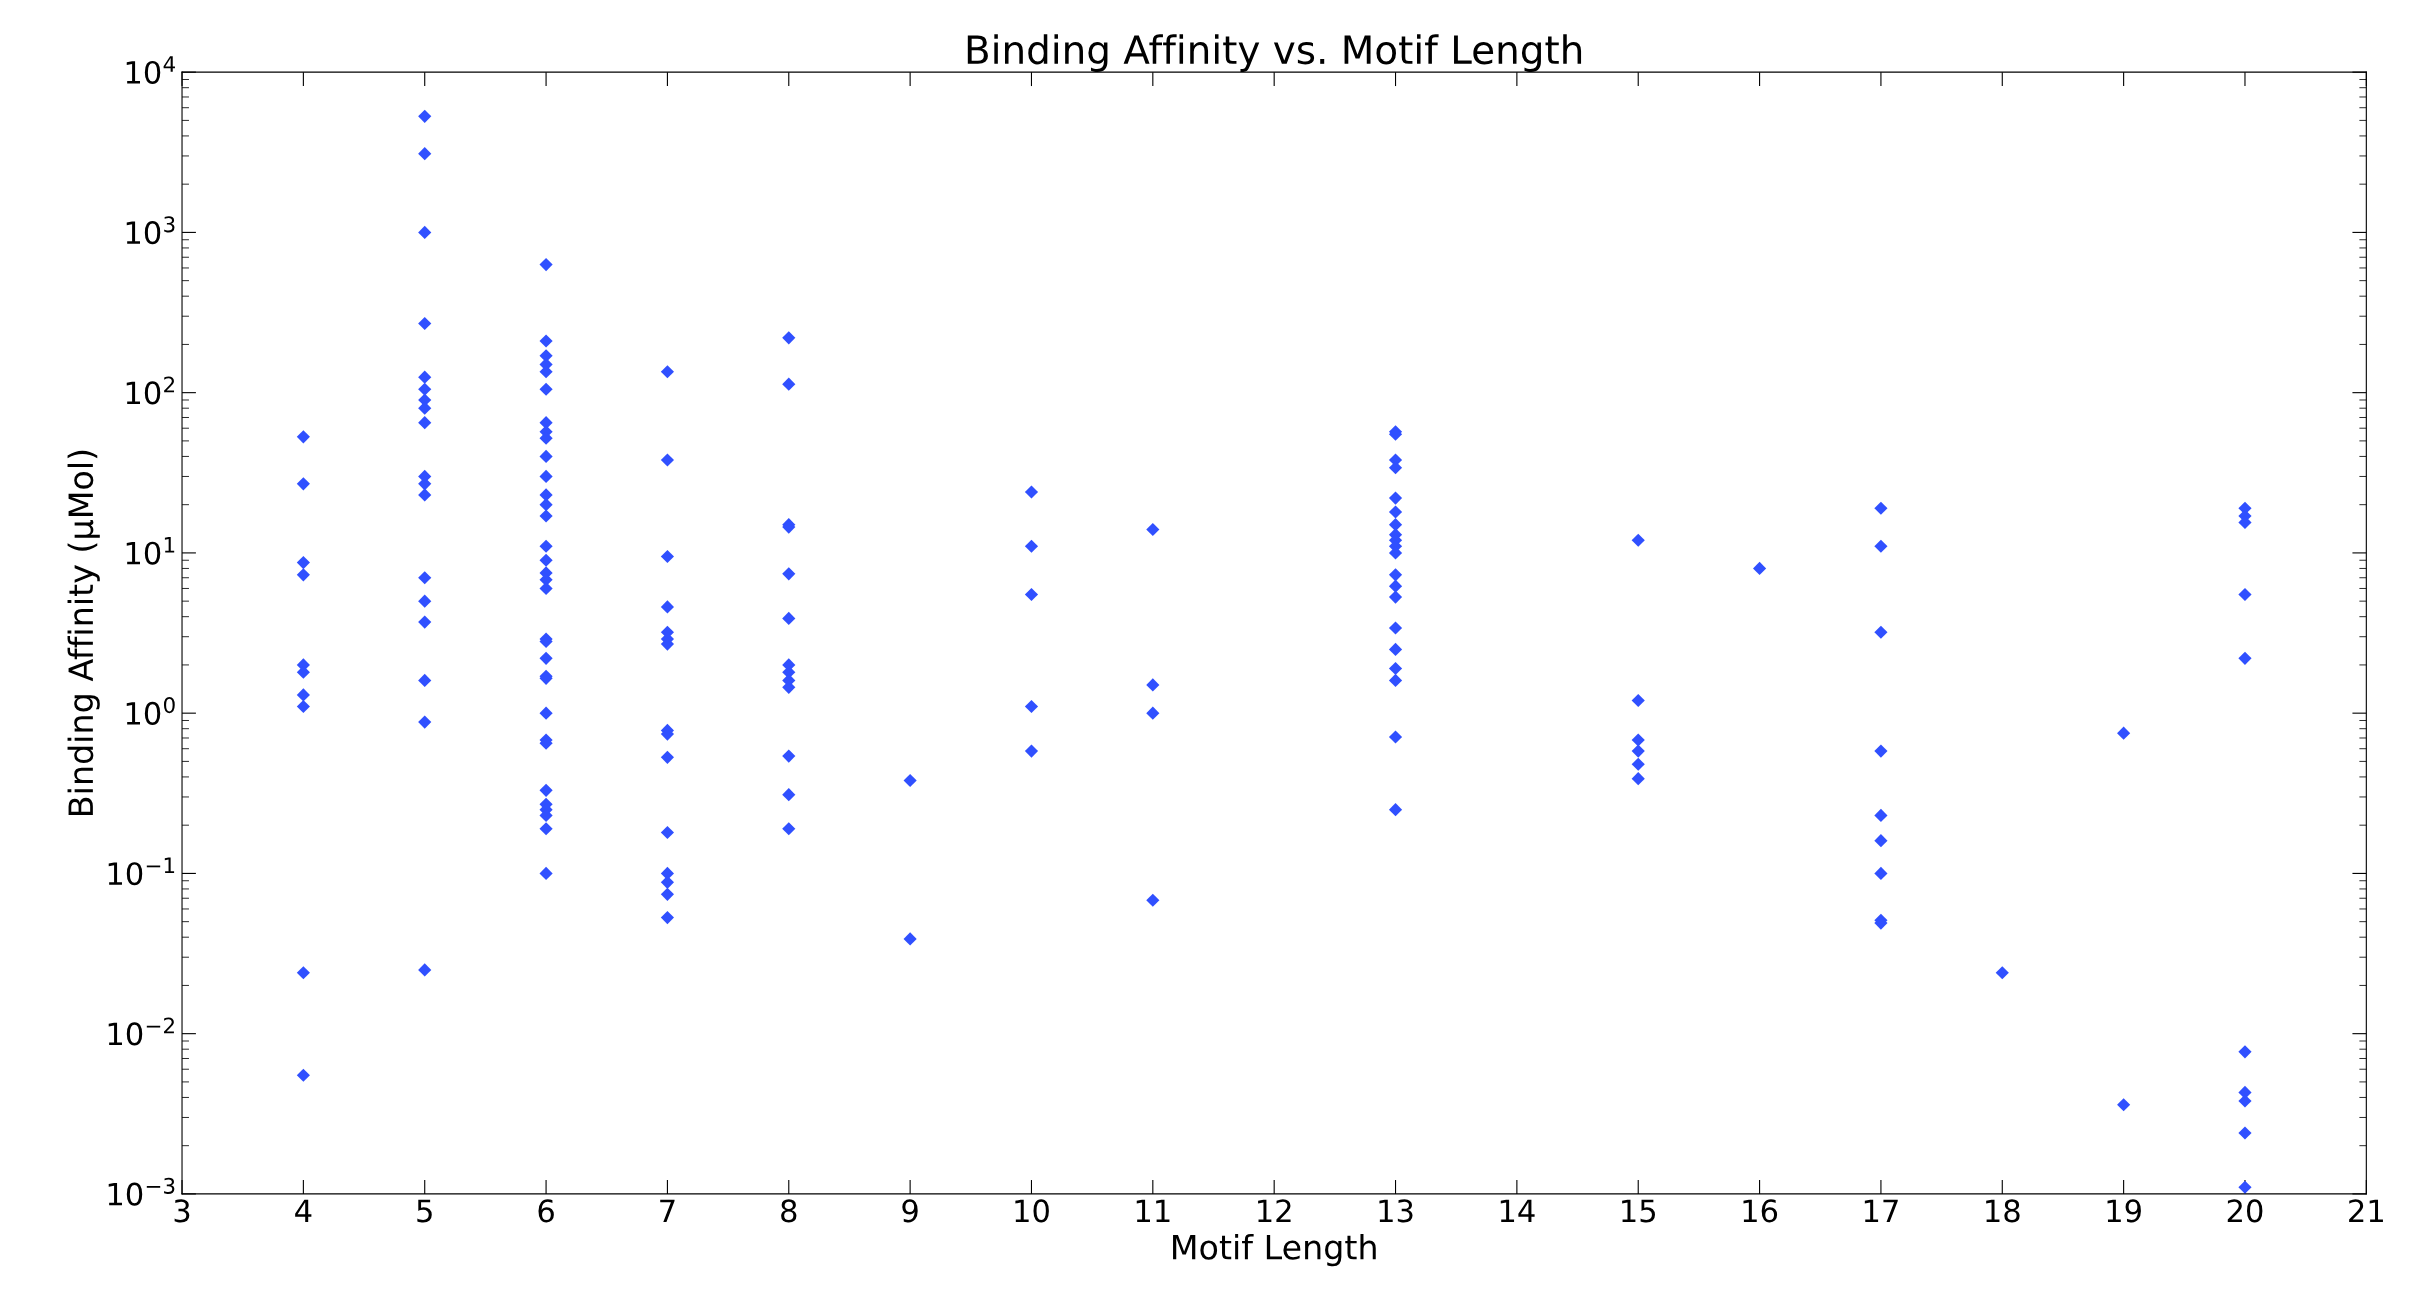  Describe the element at coordinates (1153, 1210) in the screenshot. I see `x-tick-label: 11` at that location.